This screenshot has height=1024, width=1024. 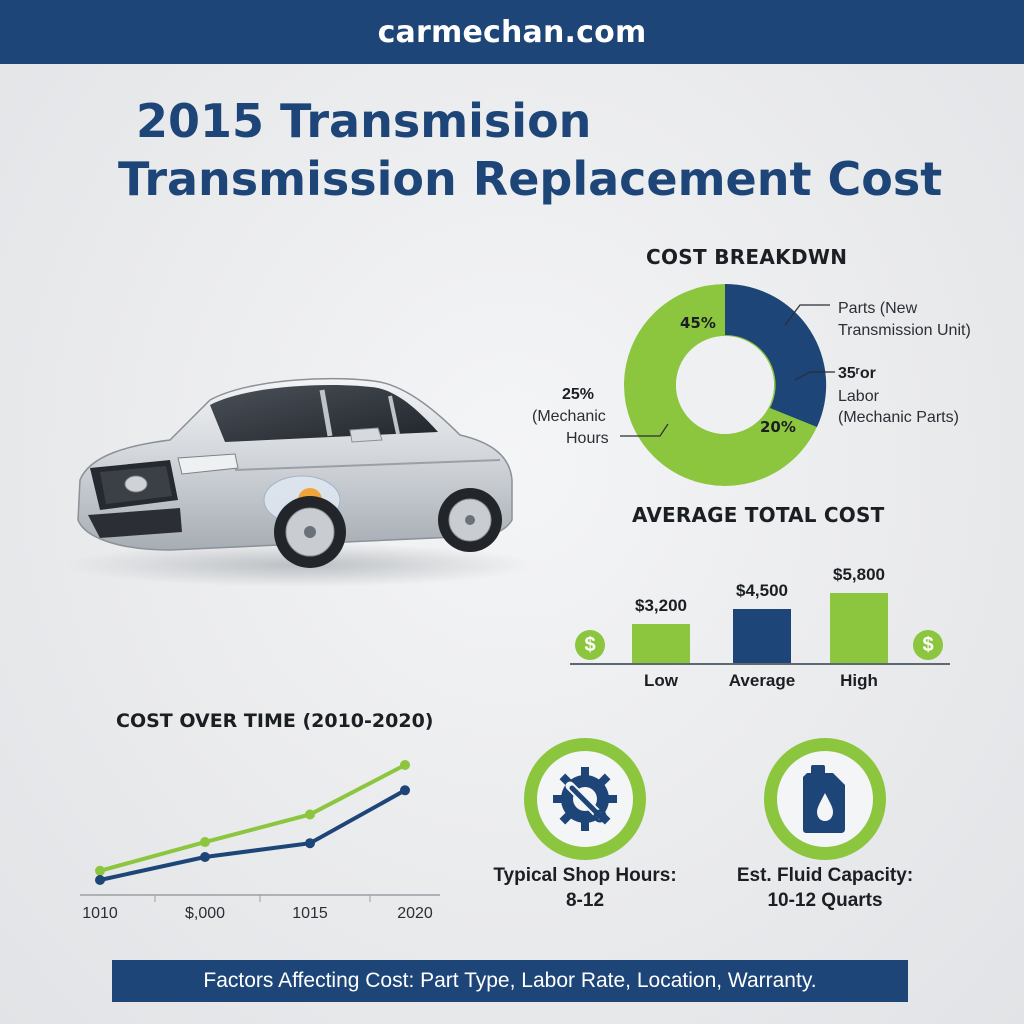 I want to click on fluid-jug-icon, so click(x=824, y=799).